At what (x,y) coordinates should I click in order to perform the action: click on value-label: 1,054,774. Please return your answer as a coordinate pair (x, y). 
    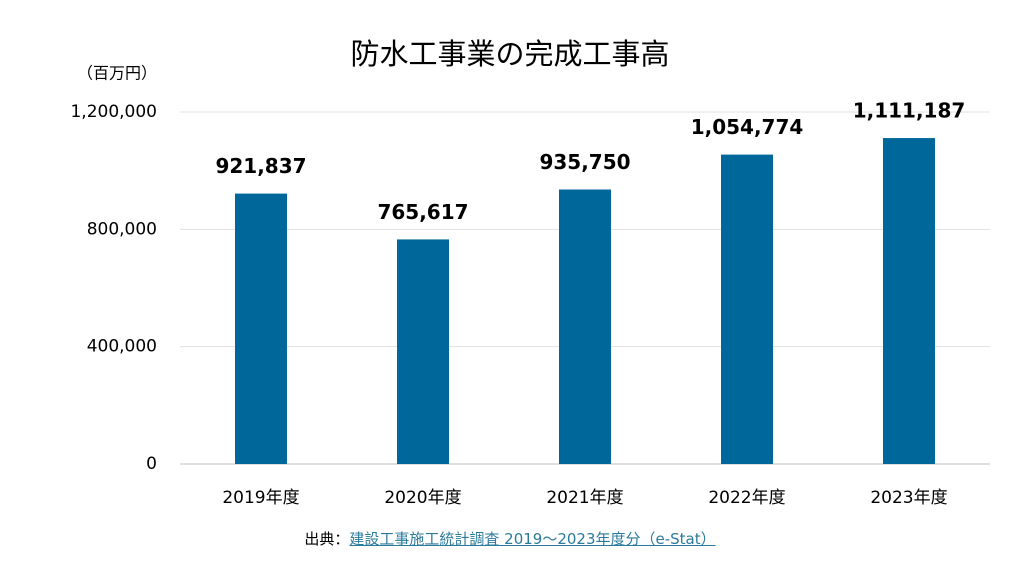
    Looking at the image, I should click on (747, 127).